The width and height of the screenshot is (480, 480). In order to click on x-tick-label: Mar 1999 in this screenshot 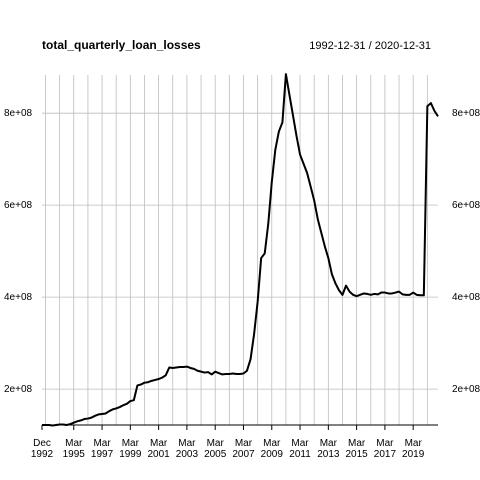, I will do `click(130, 449)`.